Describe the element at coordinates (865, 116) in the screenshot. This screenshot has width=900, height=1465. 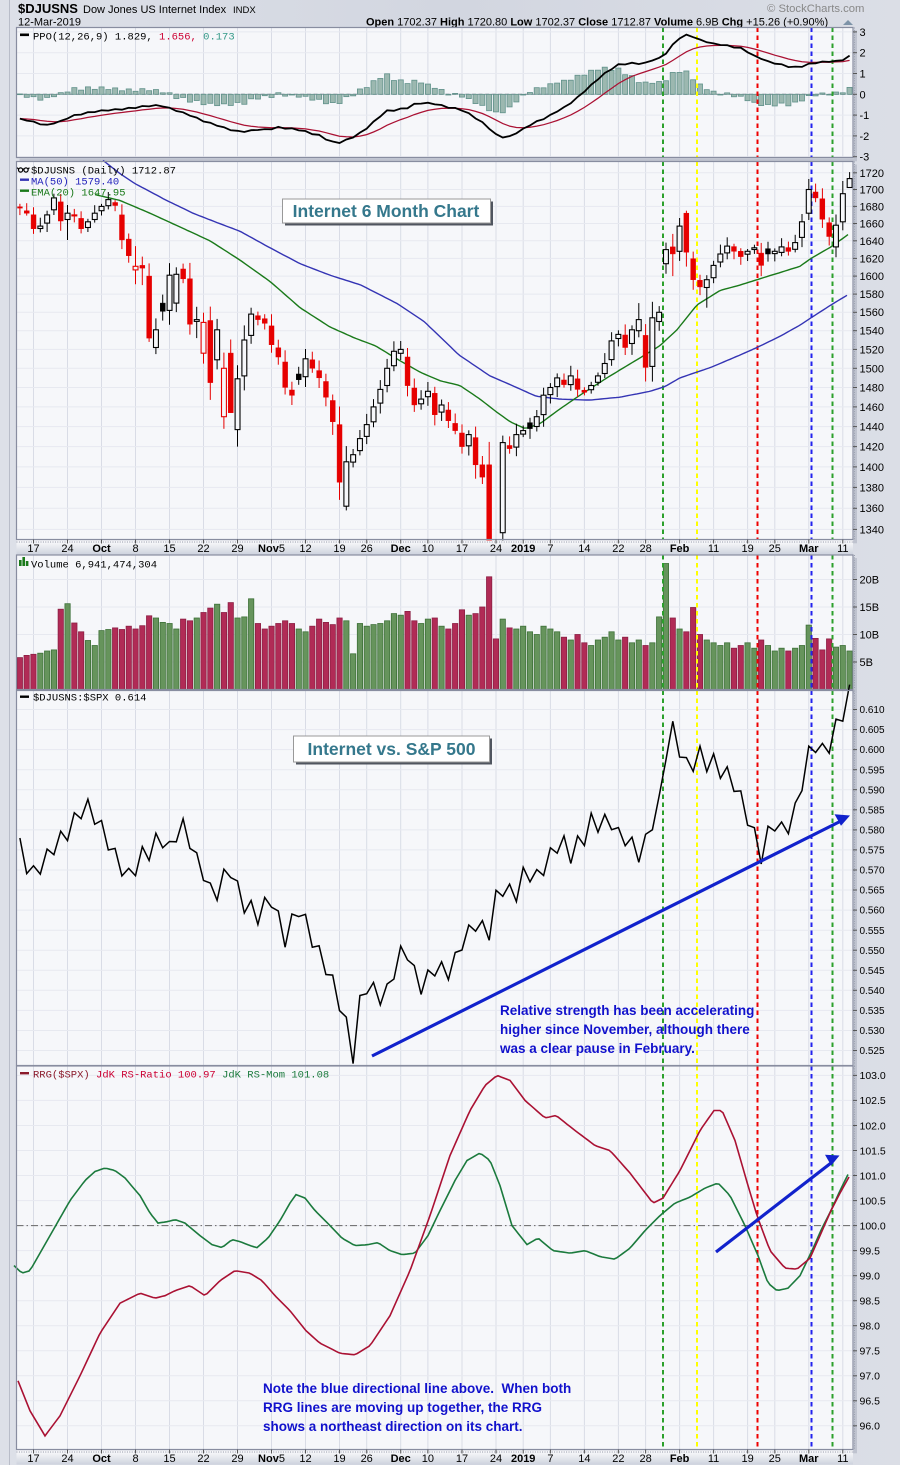
I see `svg-text: -1` at that location.